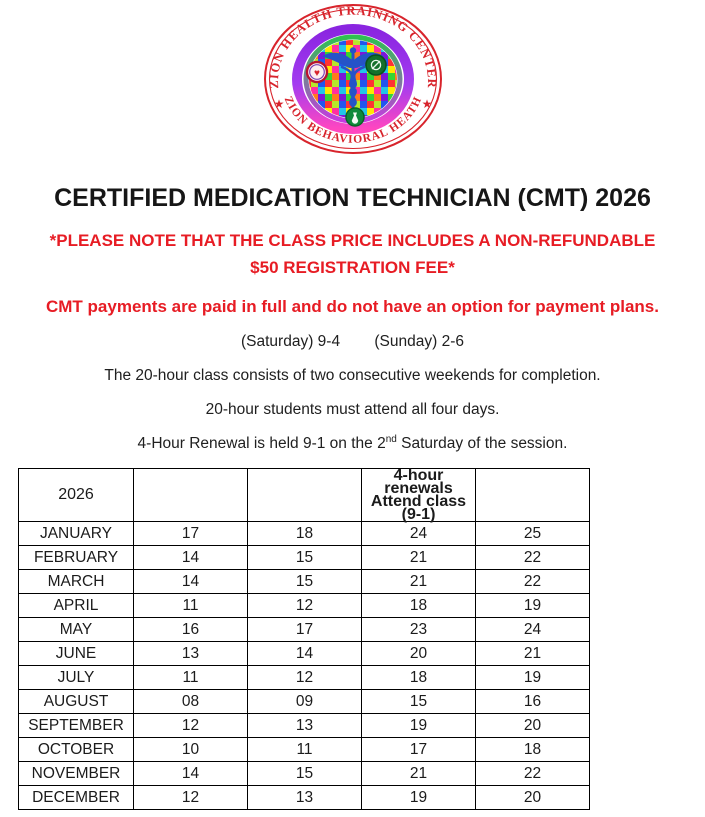  What do you see at coordinates (418, 482) in the screenshot?
I see `renewals-header-line1: 4-hour renewals` at bounding box center [418, 482].